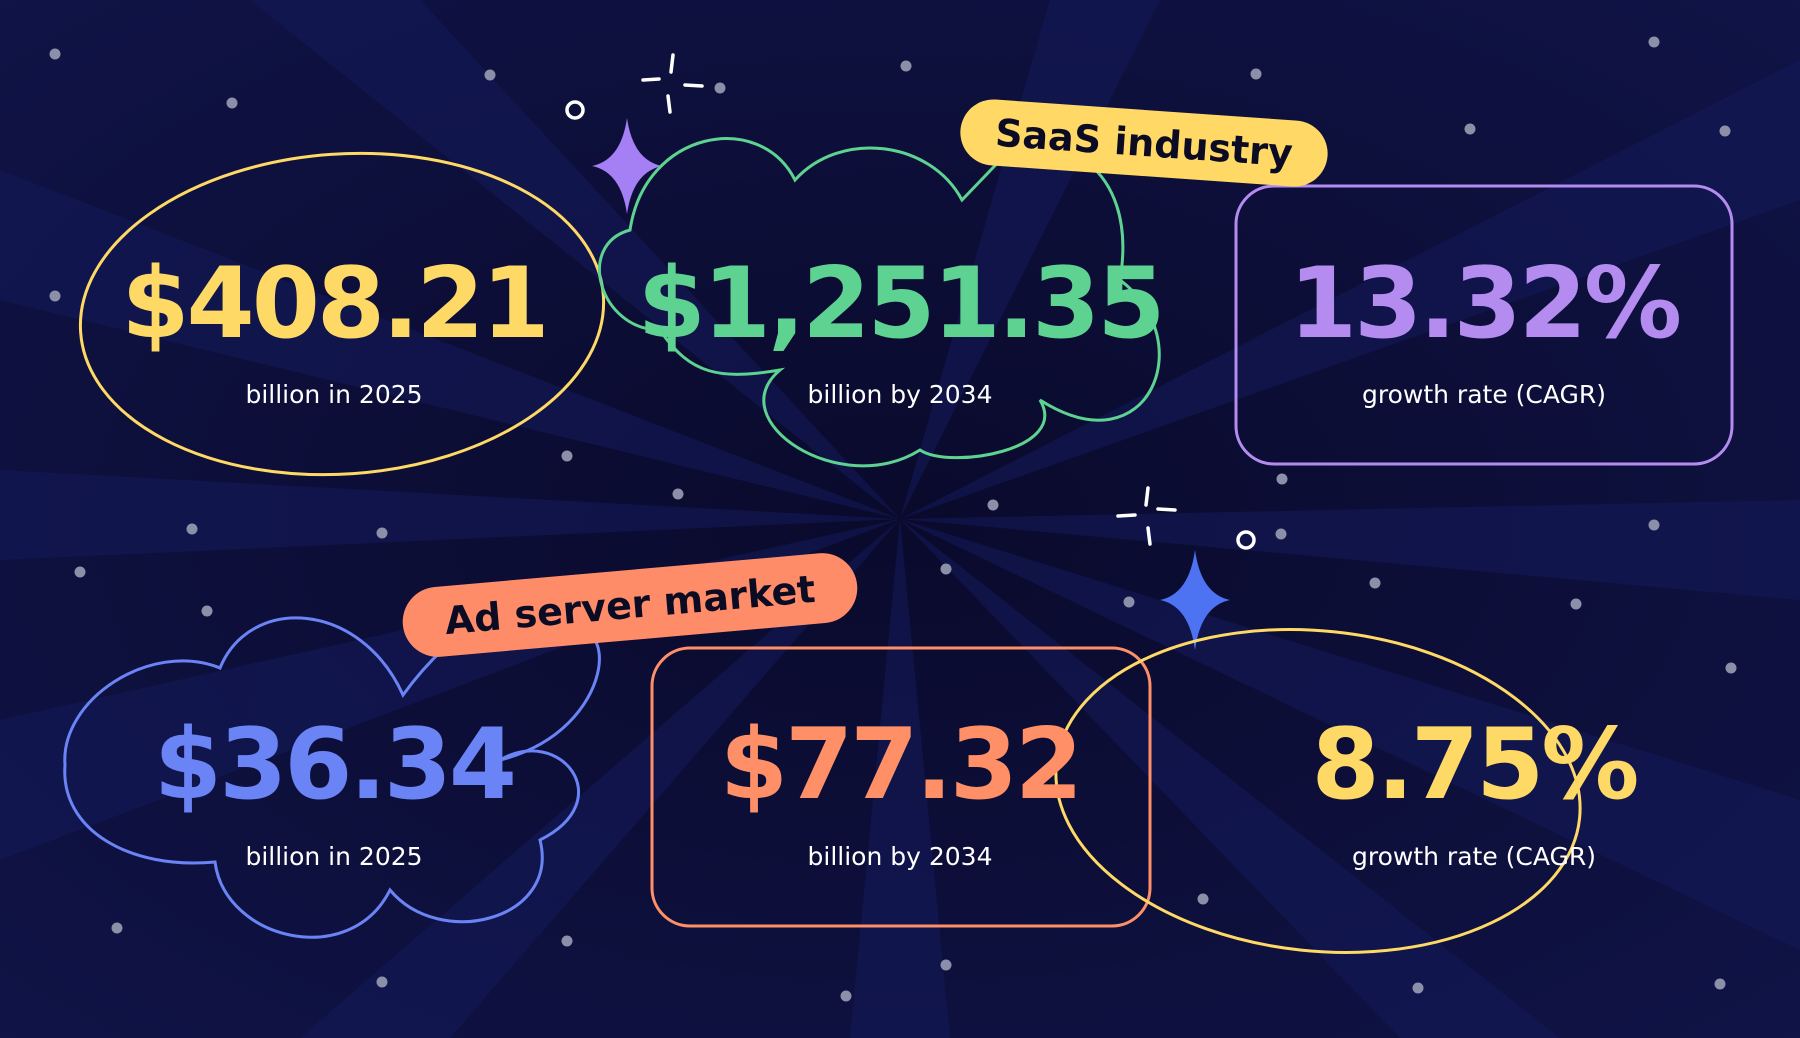 This screenshot has height=1038, width=1800. I want to click on ad-cagr-caption: growth rate (CAGR), so click(1474, 856).